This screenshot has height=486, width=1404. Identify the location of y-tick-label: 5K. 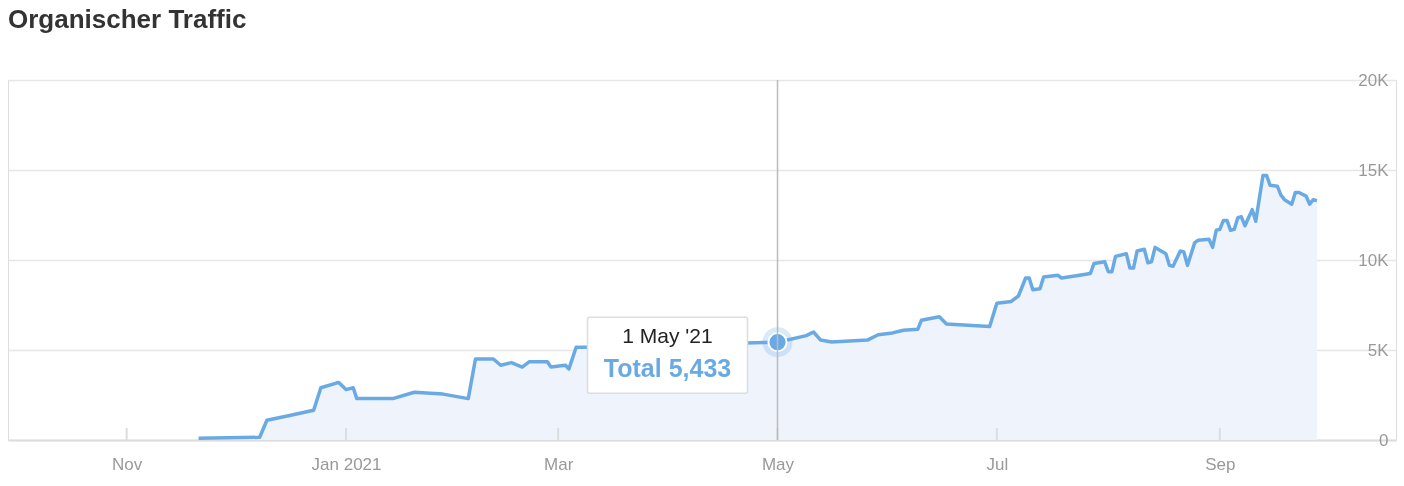
(1378, 350).